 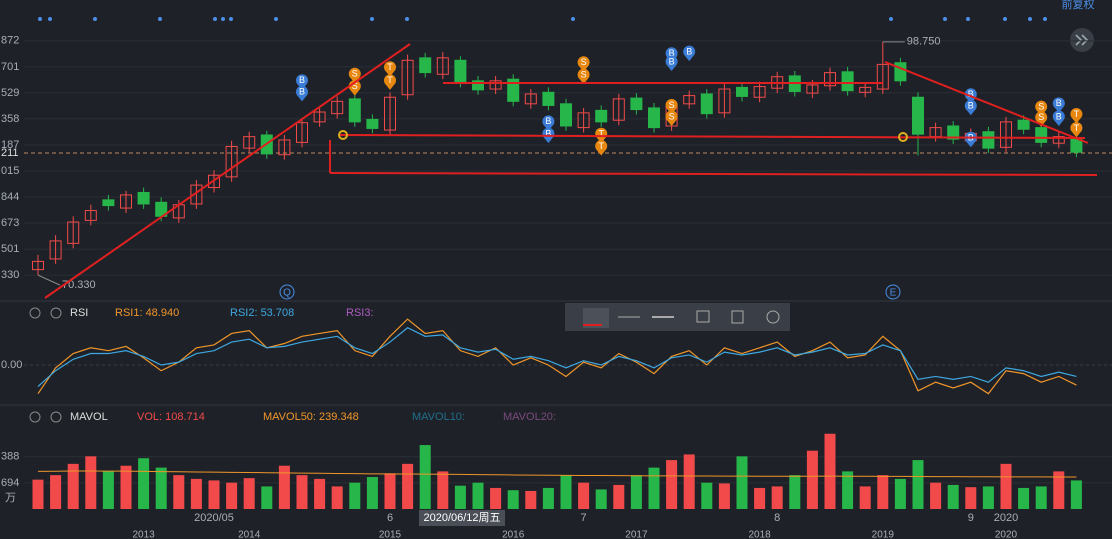 I want to click on y-tick-label: 529, so click(x=10, y=93).